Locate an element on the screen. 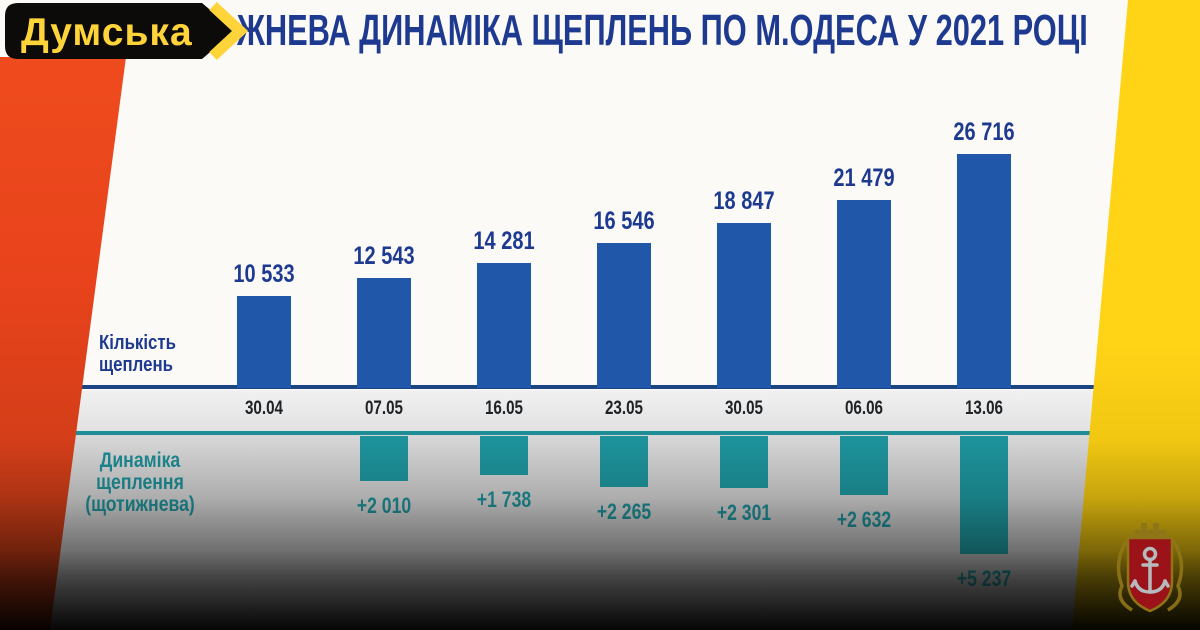  weekly-delta-value: +2 265 is located at coordinates (623, 511).